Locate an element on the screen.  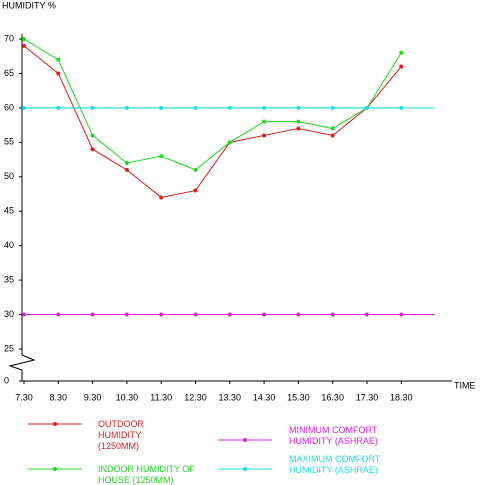
legend-label: MINIMUM COMFORT HUMIDITY (ASHRAE) is located at coordinates (333, 435).